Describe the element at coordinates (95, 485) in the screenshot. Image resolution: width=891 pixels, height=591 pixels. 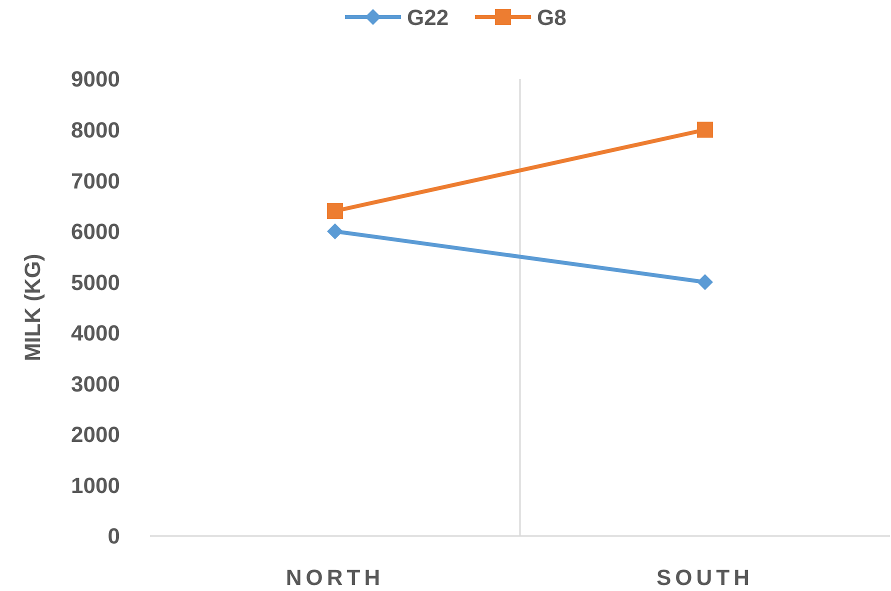
I see `y-tick-label: 1000` at that location.